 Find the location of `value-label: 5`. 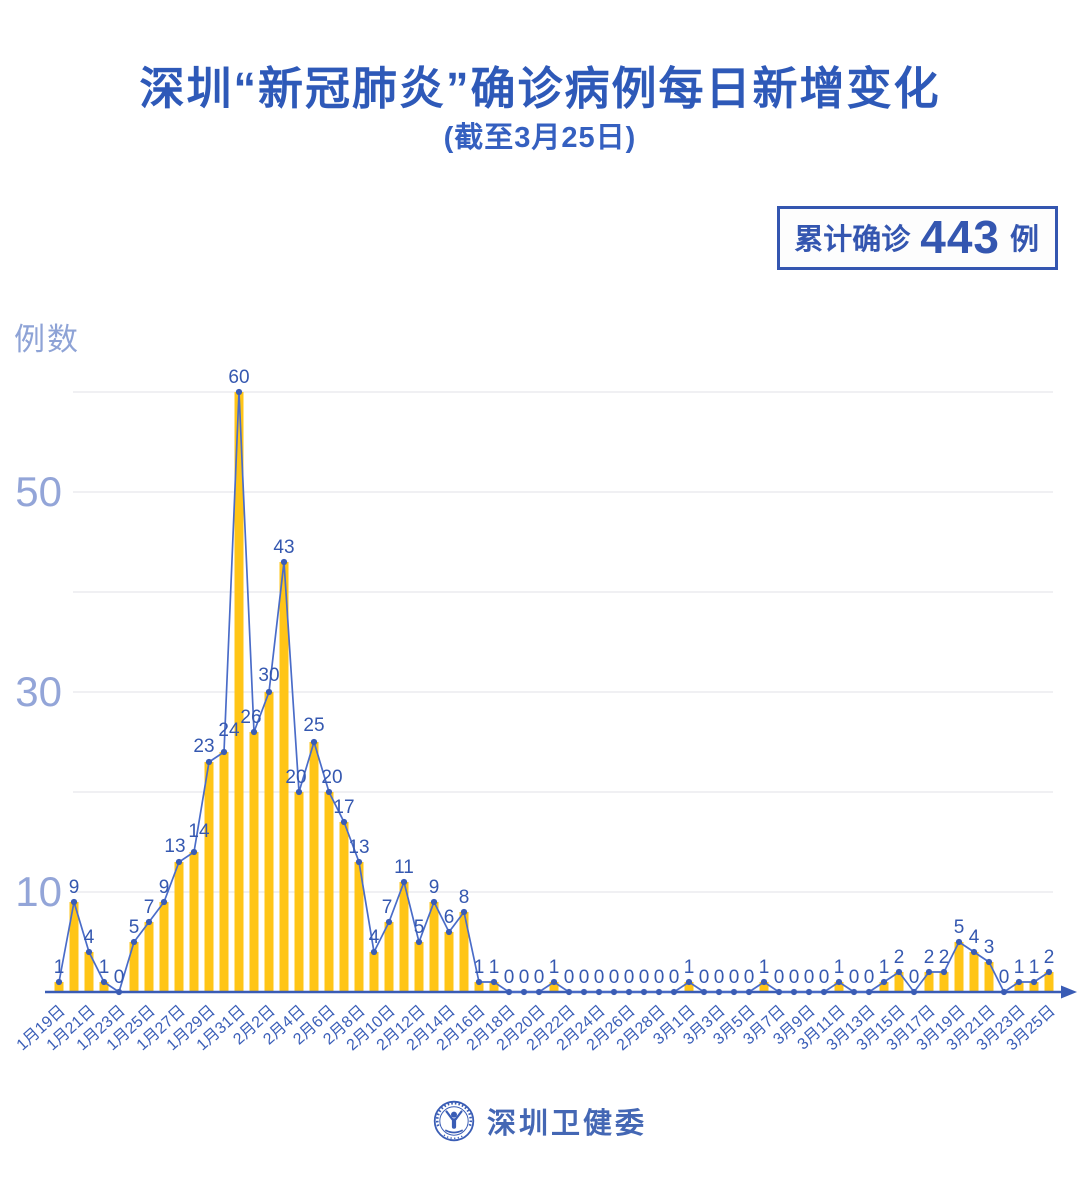

value-label: 5 is located at coordinates (419, 927).